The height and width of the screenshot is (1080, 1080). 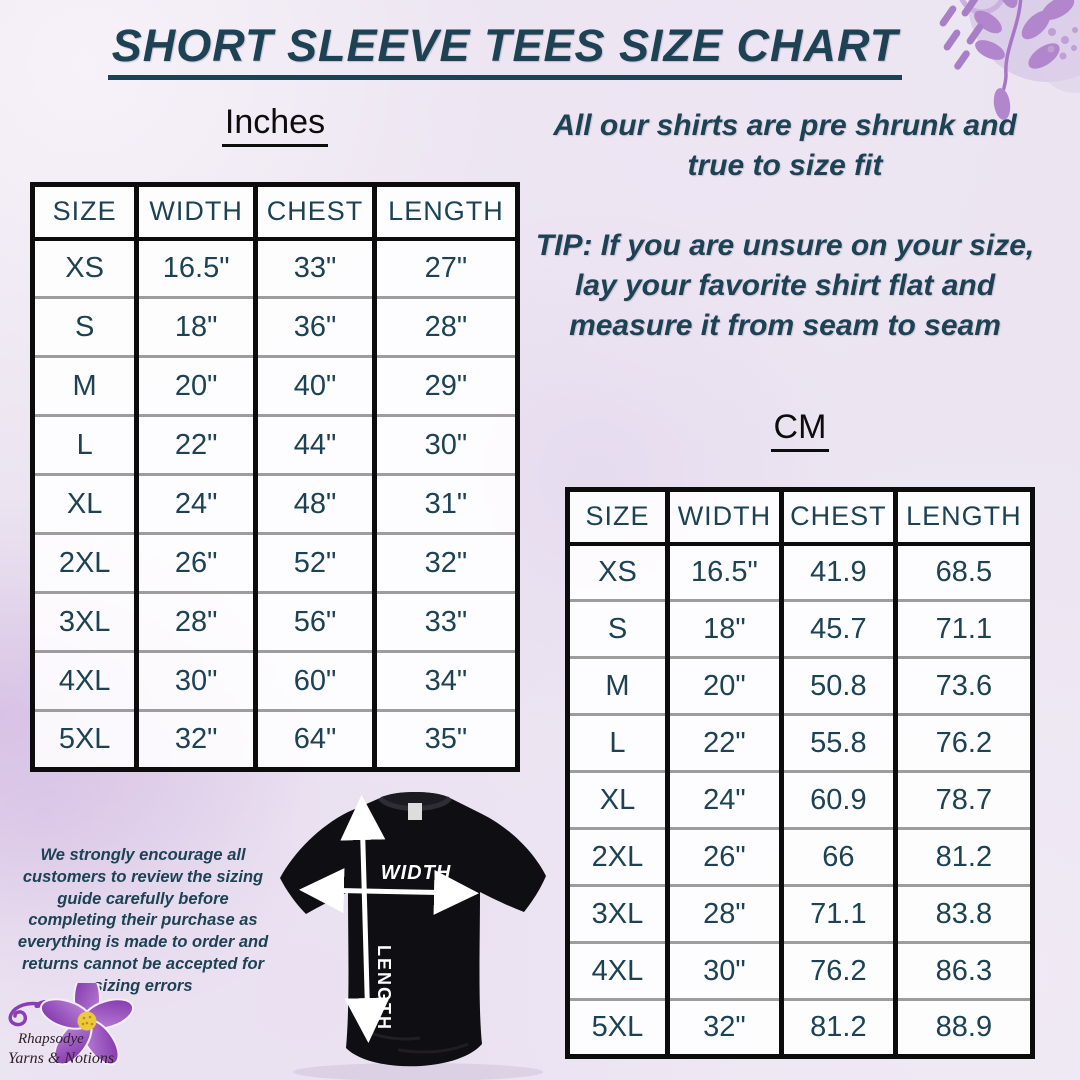 I want to click on column-header: WIDTH, so click(x=195, y=212).